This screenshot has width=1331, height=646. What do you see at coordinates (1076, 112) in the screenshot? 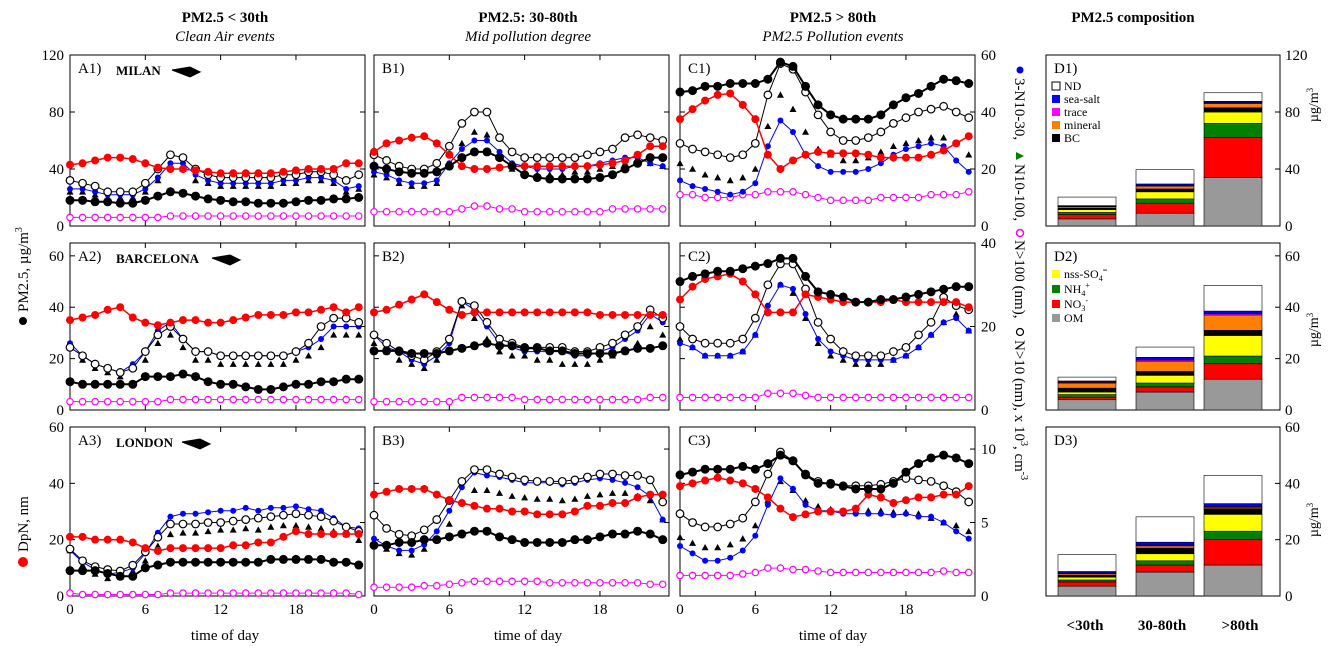
I see `legend-d1: ND sea-salt trace mineral BC` at bounding box center [1076, 112].